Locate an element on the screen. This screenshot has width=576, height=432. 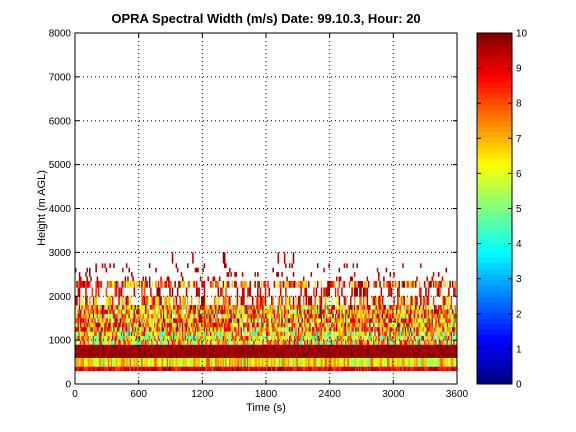
colorbar-swatch is located at coordinates (494, 57).